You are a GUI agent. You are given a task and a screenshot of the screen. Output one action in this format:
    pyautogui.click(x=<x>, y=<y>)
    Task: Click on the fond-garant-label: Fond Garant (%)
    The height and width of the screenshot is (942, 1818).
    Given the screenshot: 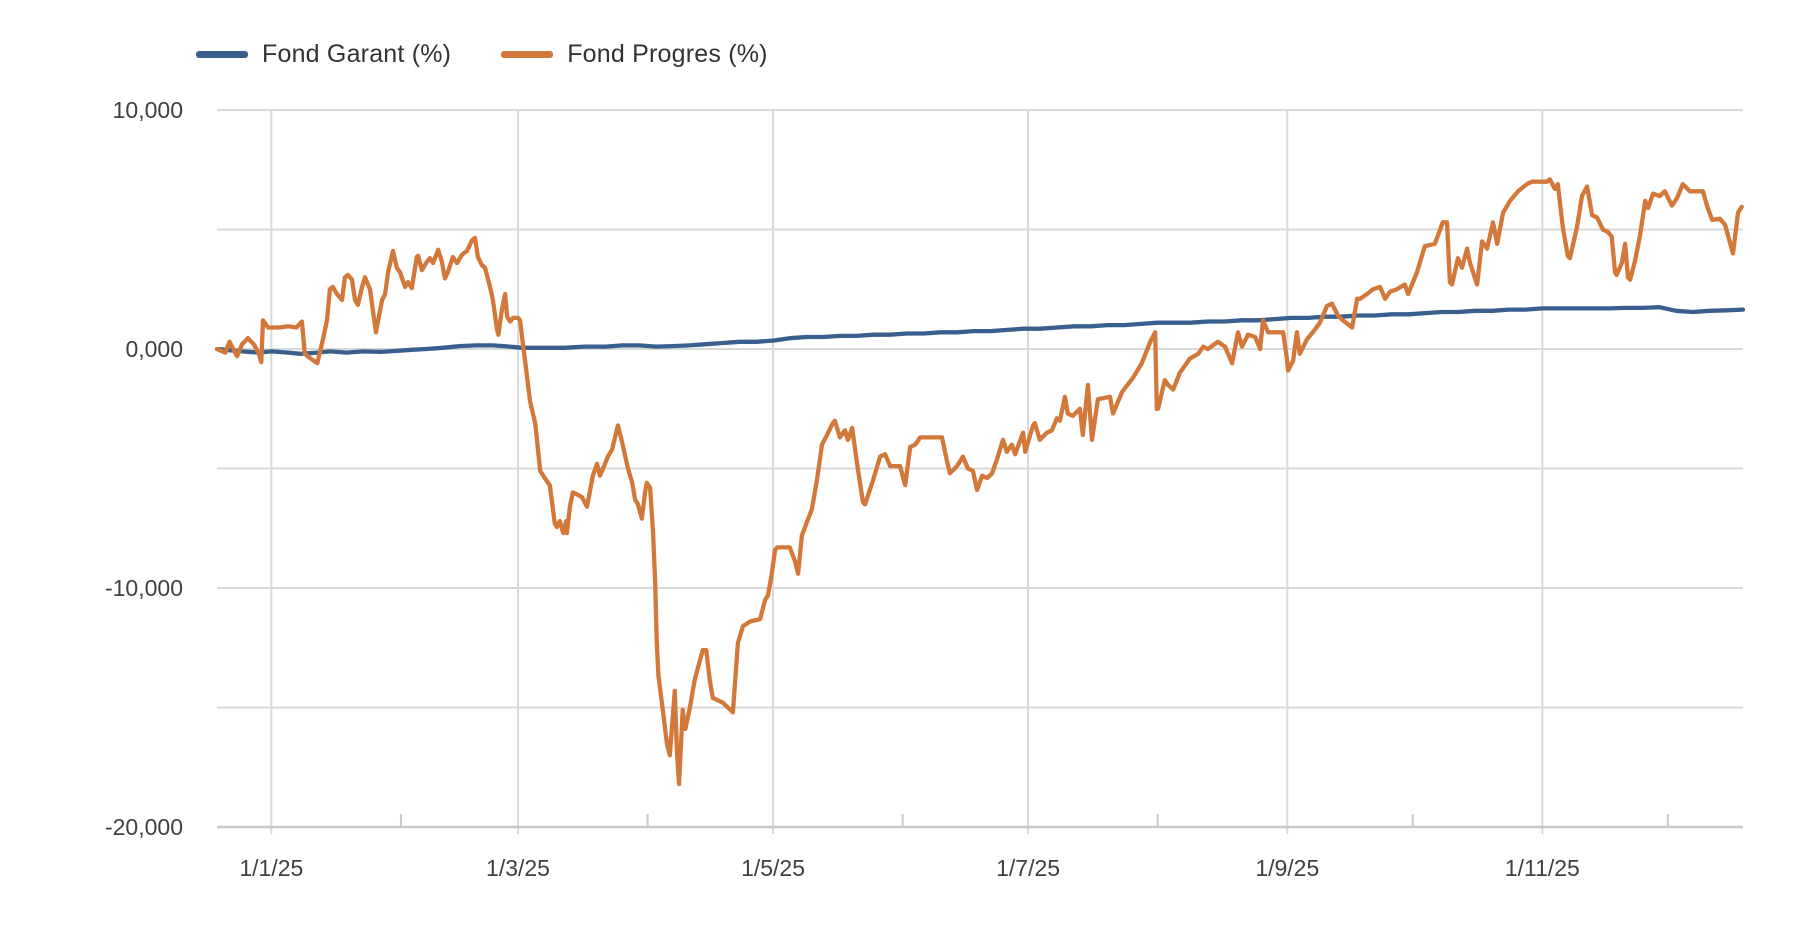 What is the action you would take?
    pyautogui.click(x=357, y=54)
    